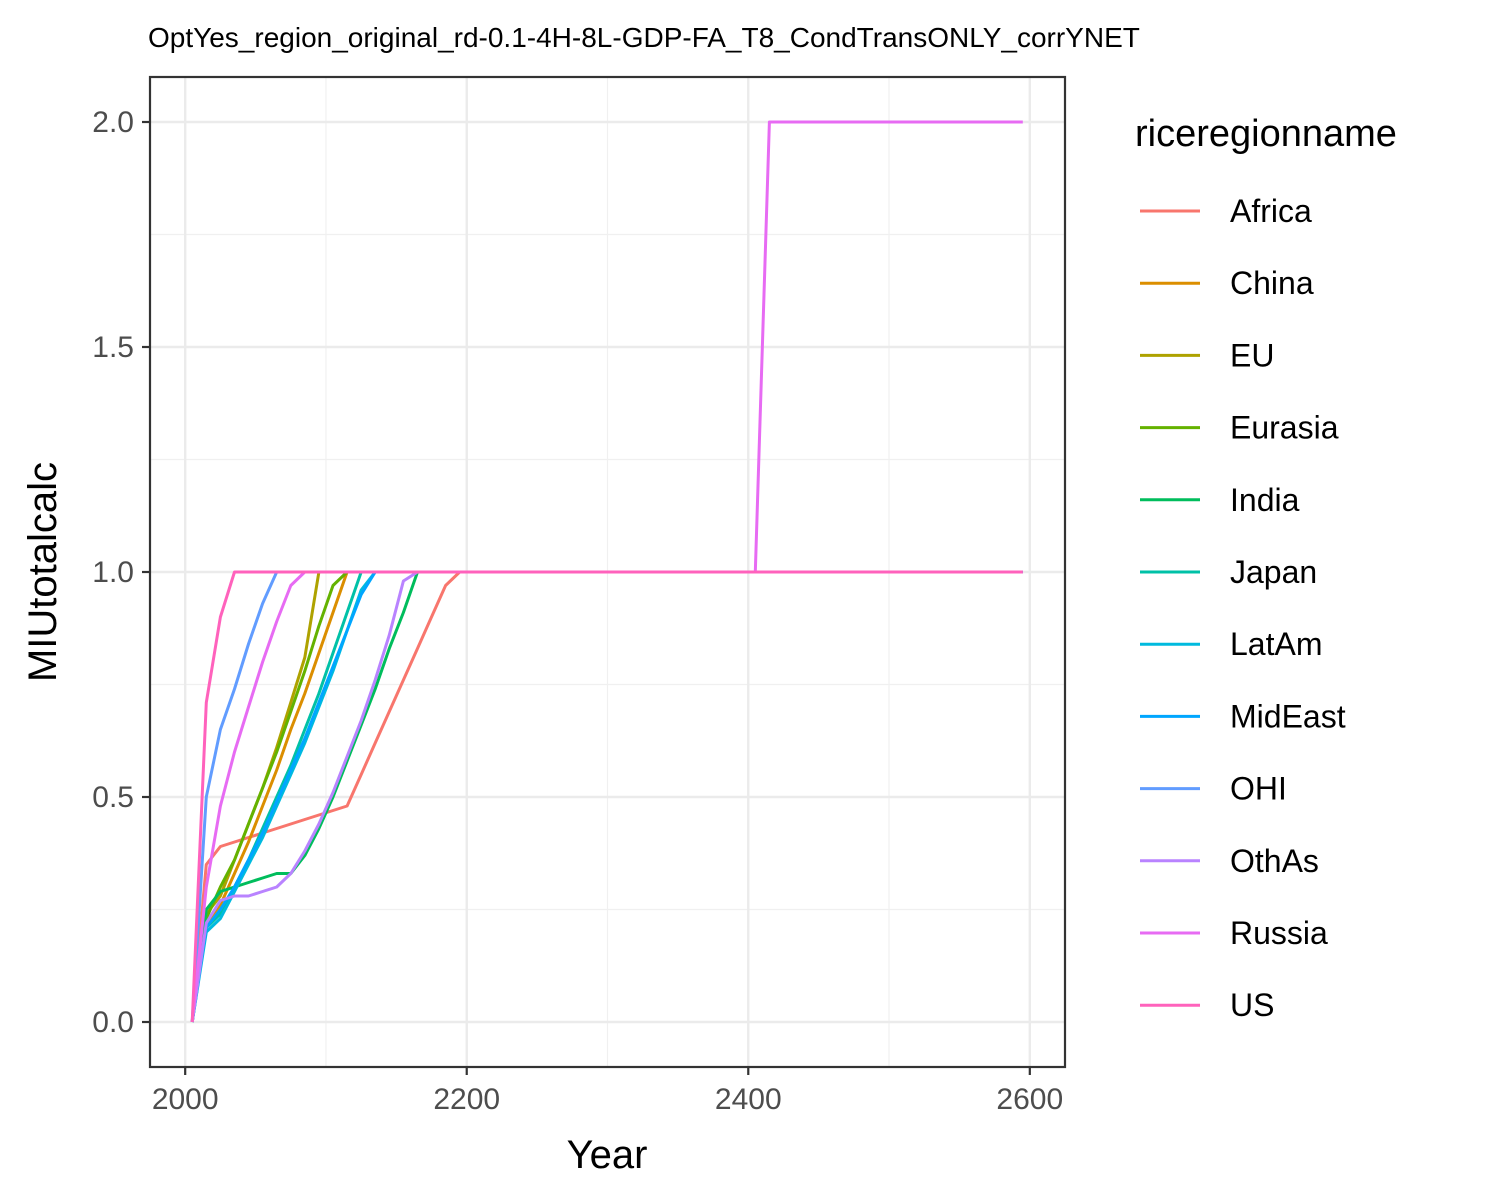 The height and width of the screenshot is (1200, 1500). What do you see at coordinates (1288, 716) in the screenshot?
I see `legend-label: MidEast` at bounding box center [1288, 716].